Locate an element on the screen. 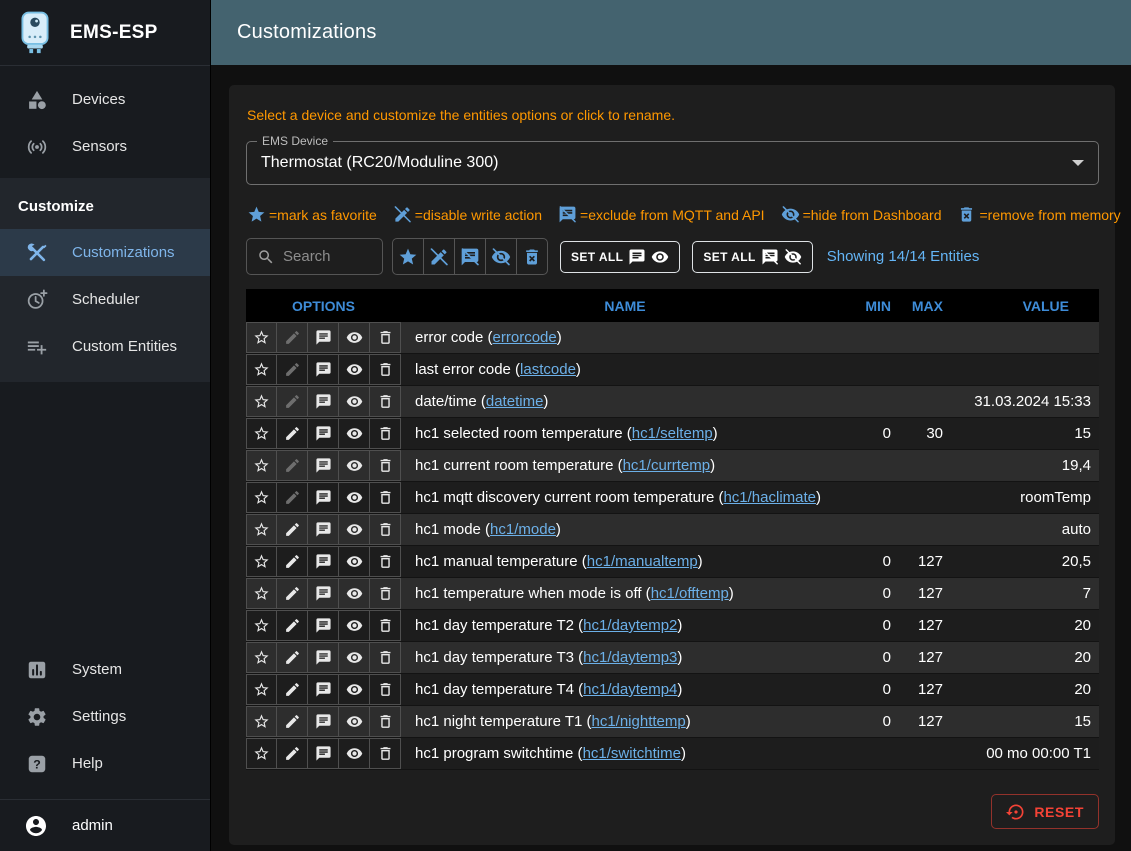  set-all-hide-button: SET ALL is located at coordinates (752, 256).